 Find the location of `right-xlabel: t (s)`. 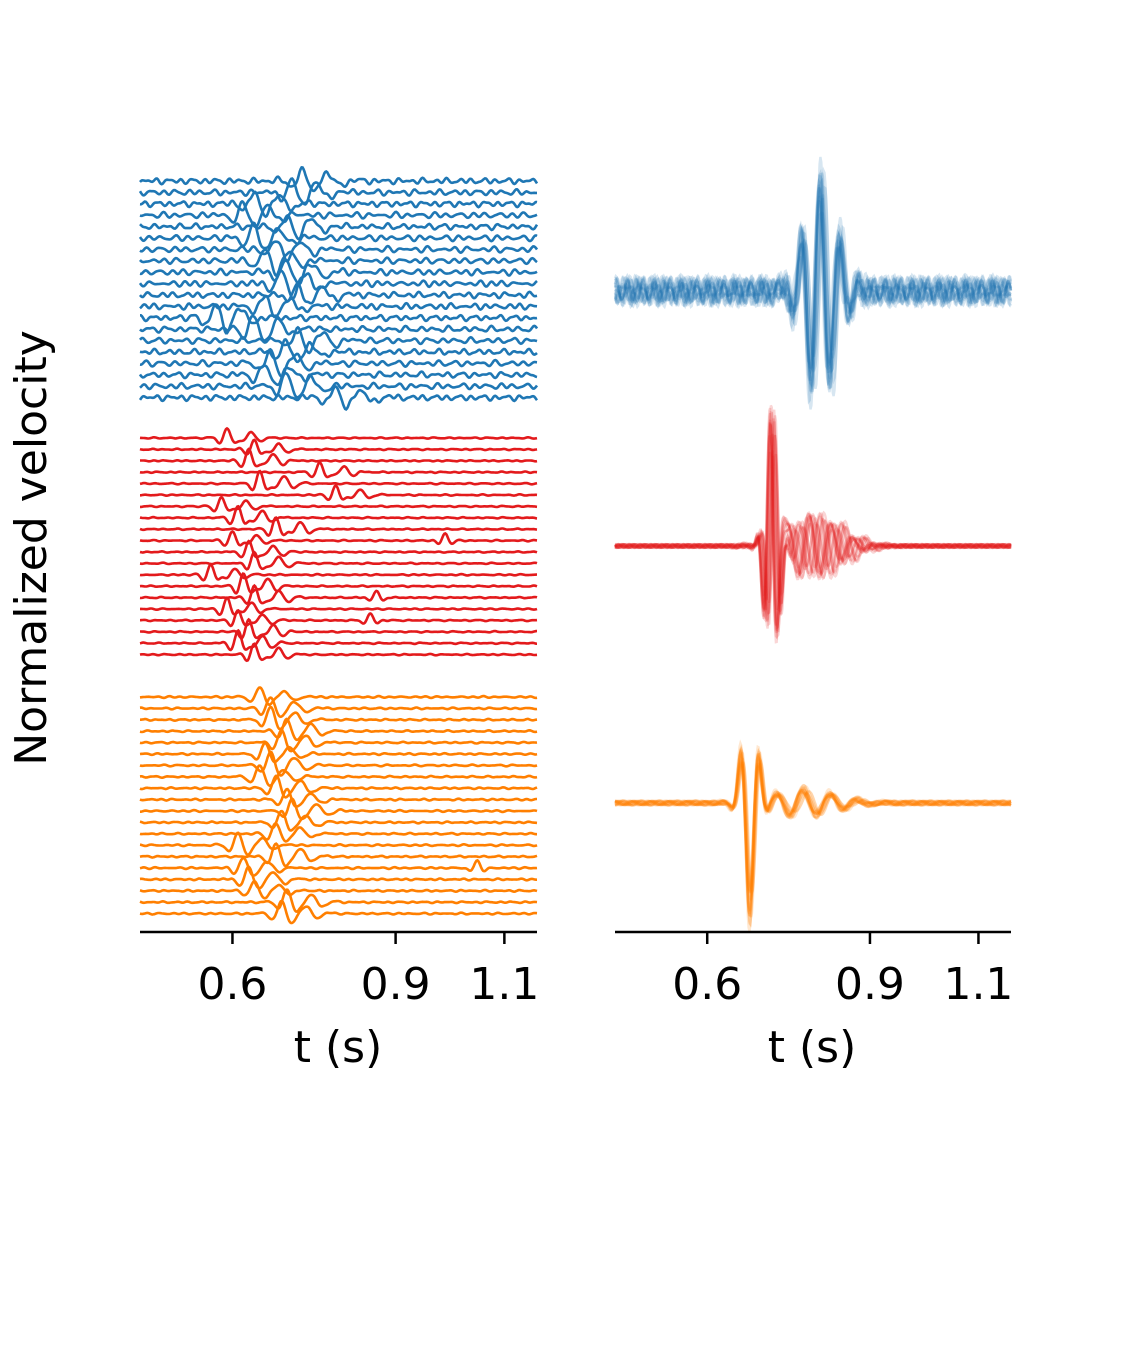

right-xlabel: t (s) is located at coordinates (812, 1047).